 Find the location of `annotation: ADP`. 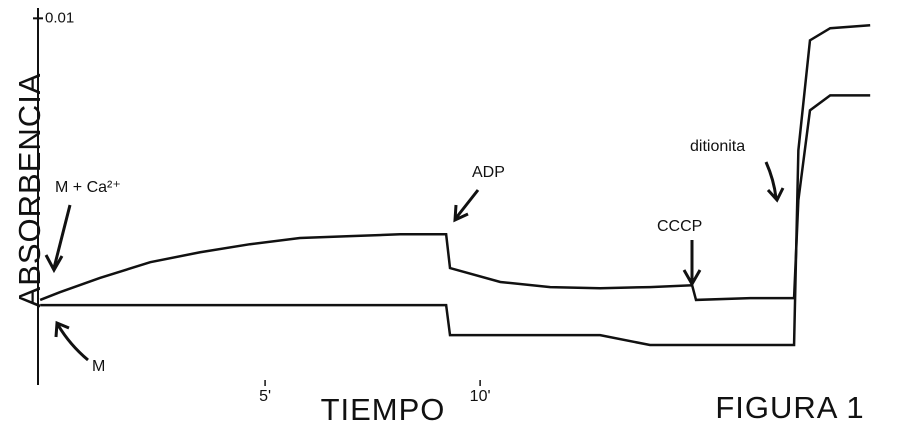

annotation: ADP is located at coordinates (488, 172).